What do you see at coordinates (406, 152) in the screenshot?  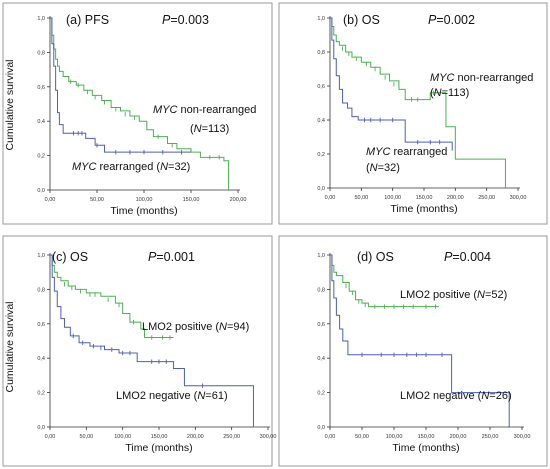 I see `series-label: MYC rearranged` at bounding box center [406, 152].